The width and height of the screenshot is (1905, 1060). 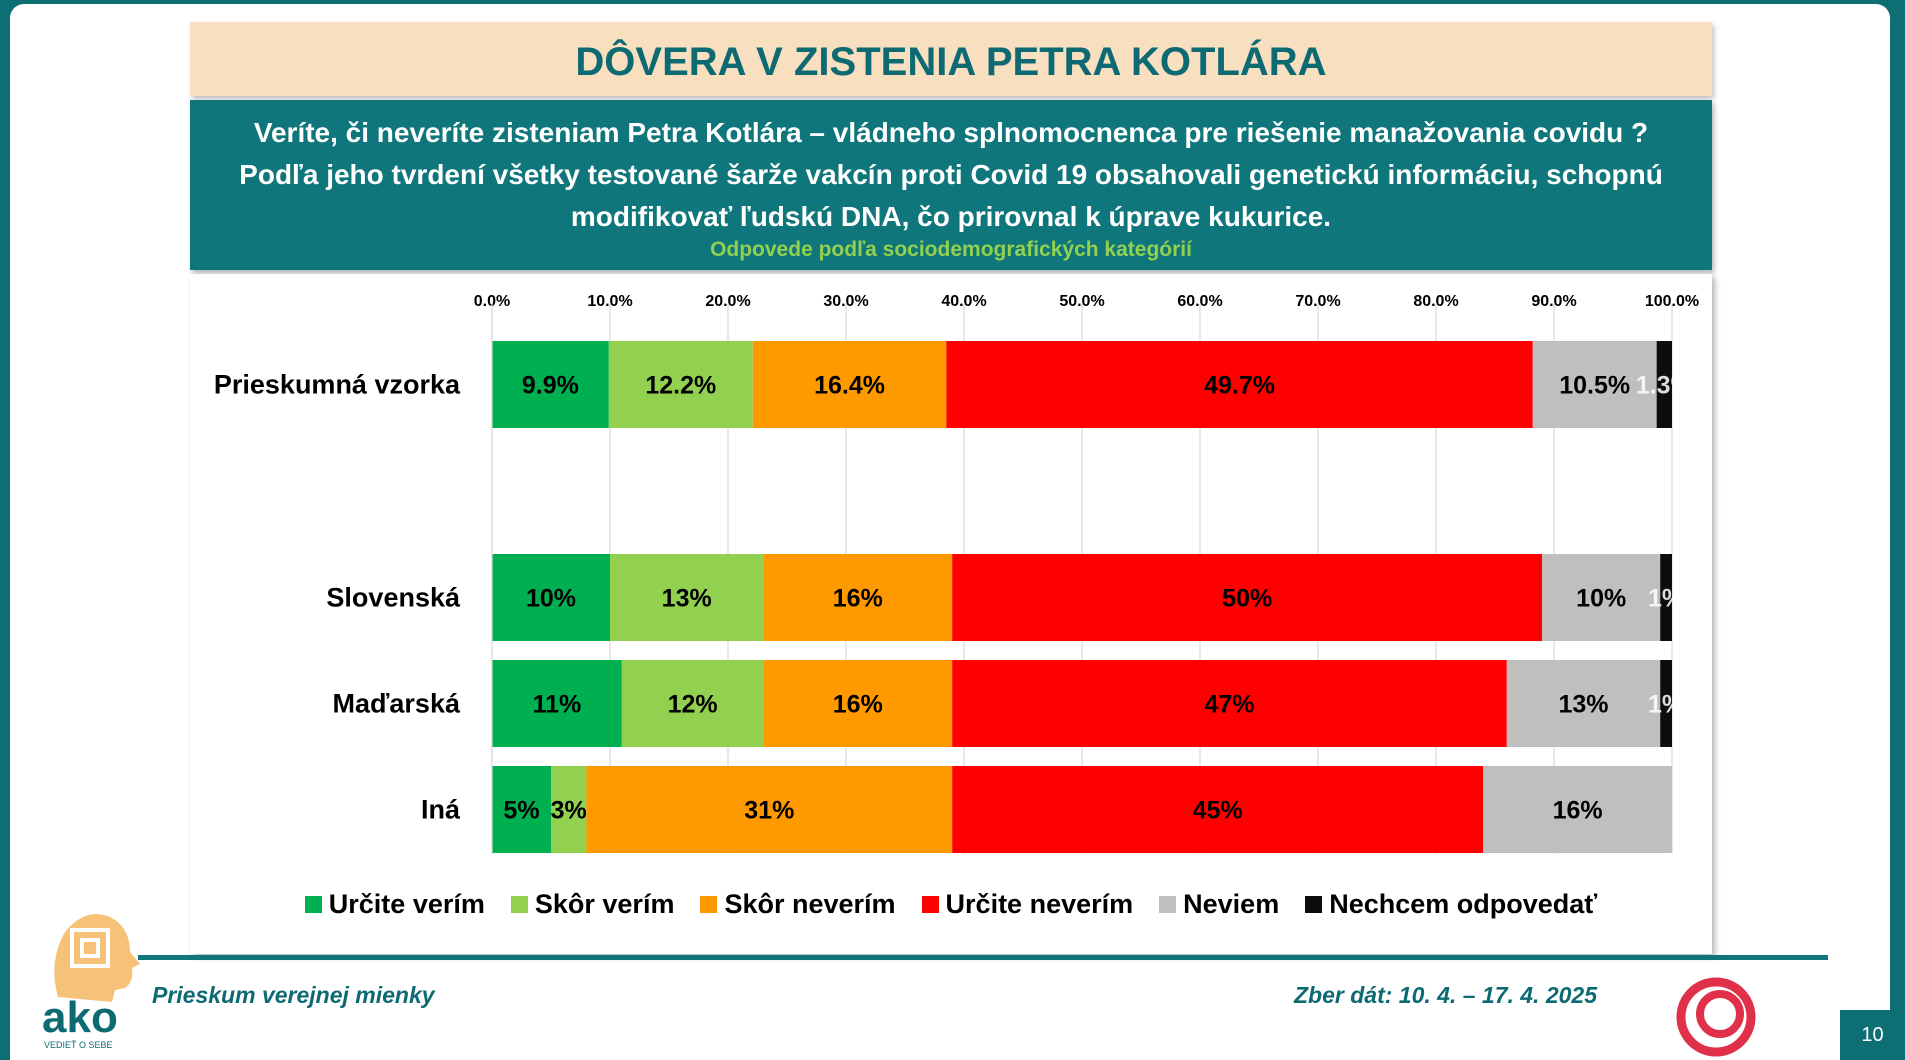 I want to click on legend-label: Neviem, so click(x=1231, y=904).